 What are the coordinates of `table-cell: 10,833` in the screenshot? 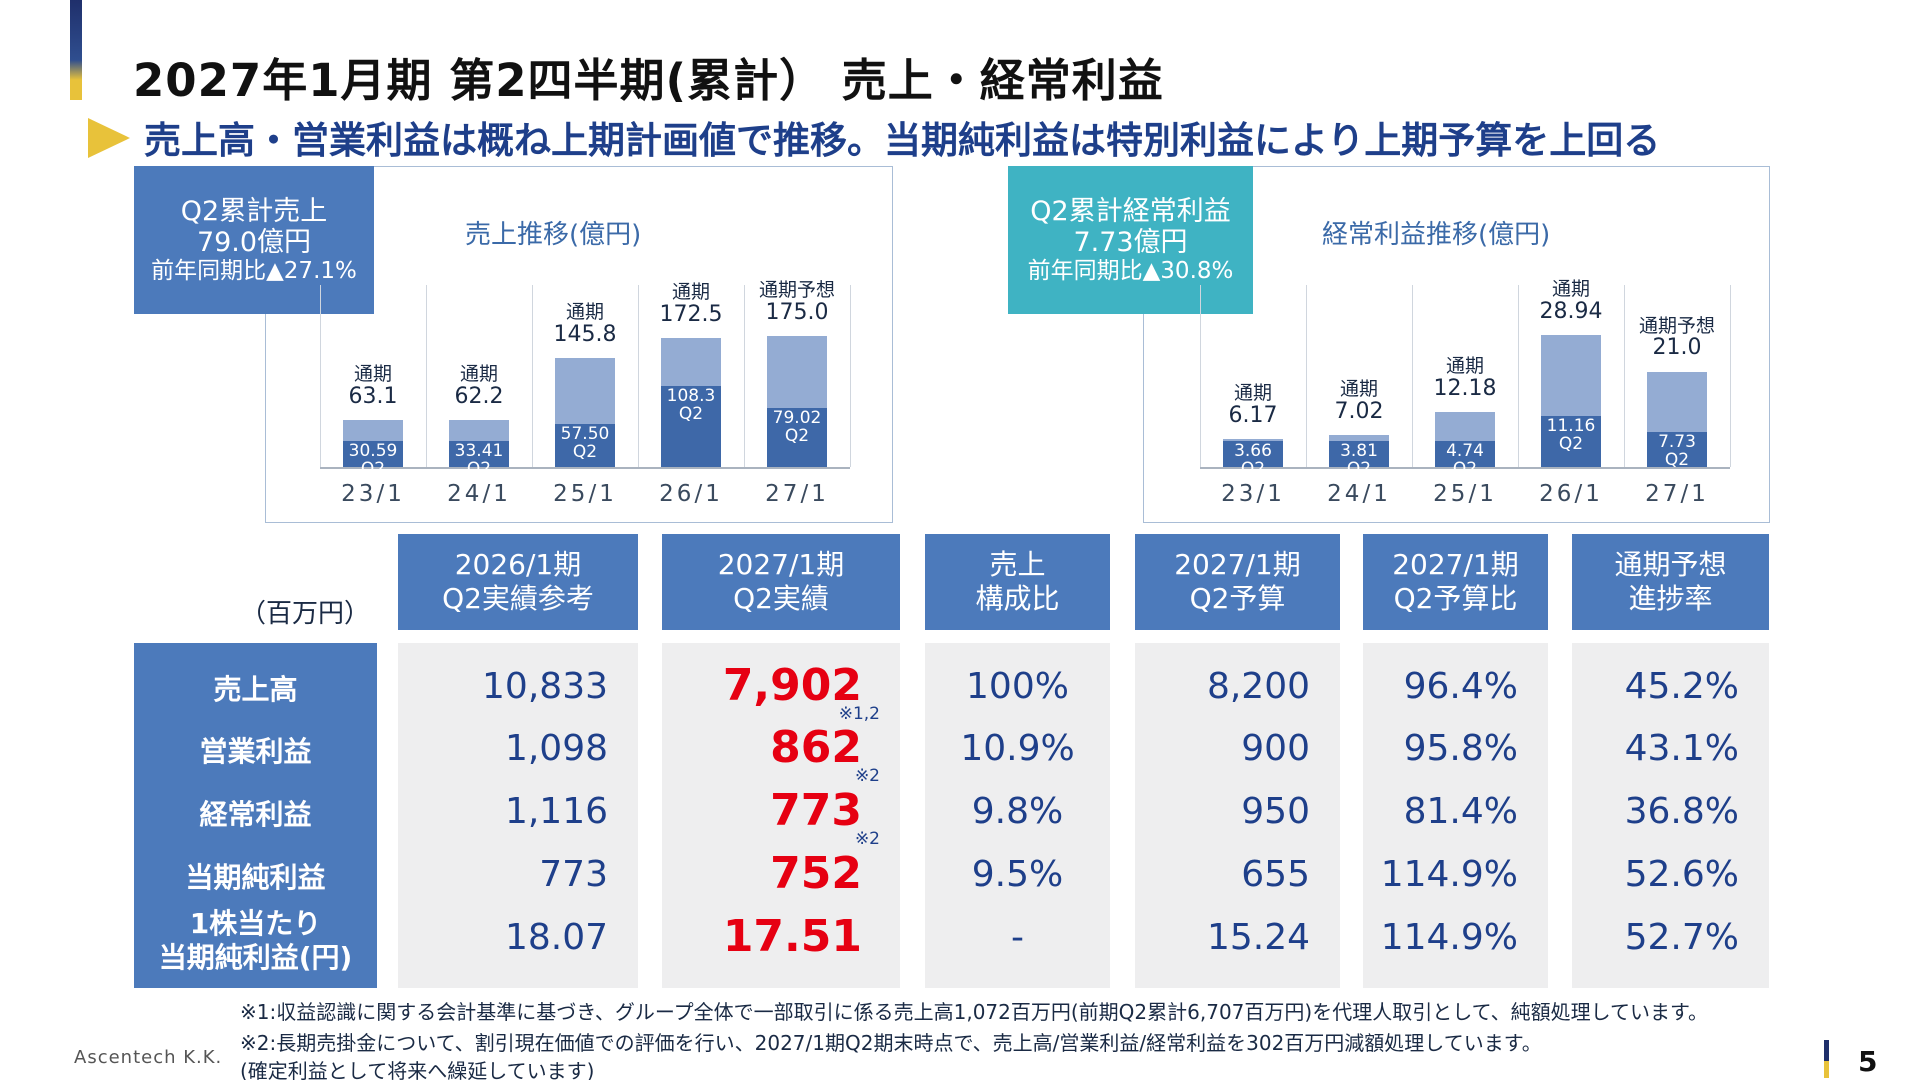 It's located at (545, 686).